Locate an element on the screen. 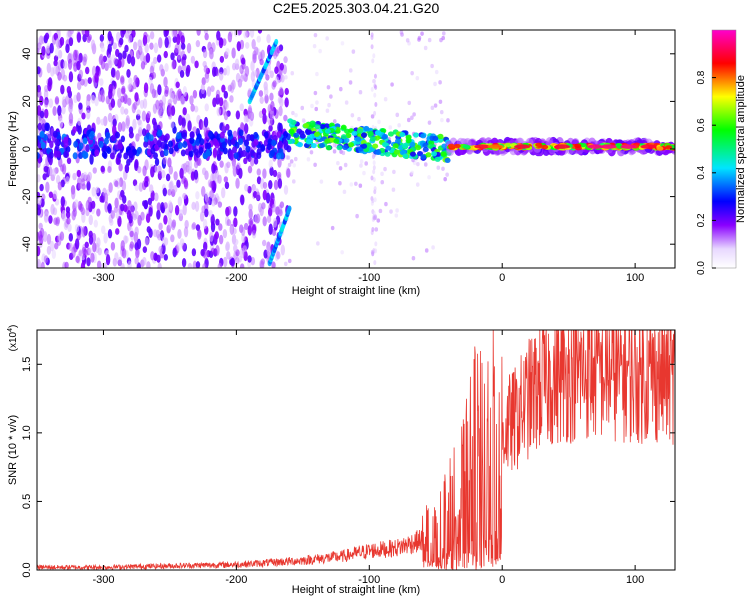 The height and width of the screenshot is (600, 750). spectrogram-xtick-label: -100 is located at coordinates (369, 278).